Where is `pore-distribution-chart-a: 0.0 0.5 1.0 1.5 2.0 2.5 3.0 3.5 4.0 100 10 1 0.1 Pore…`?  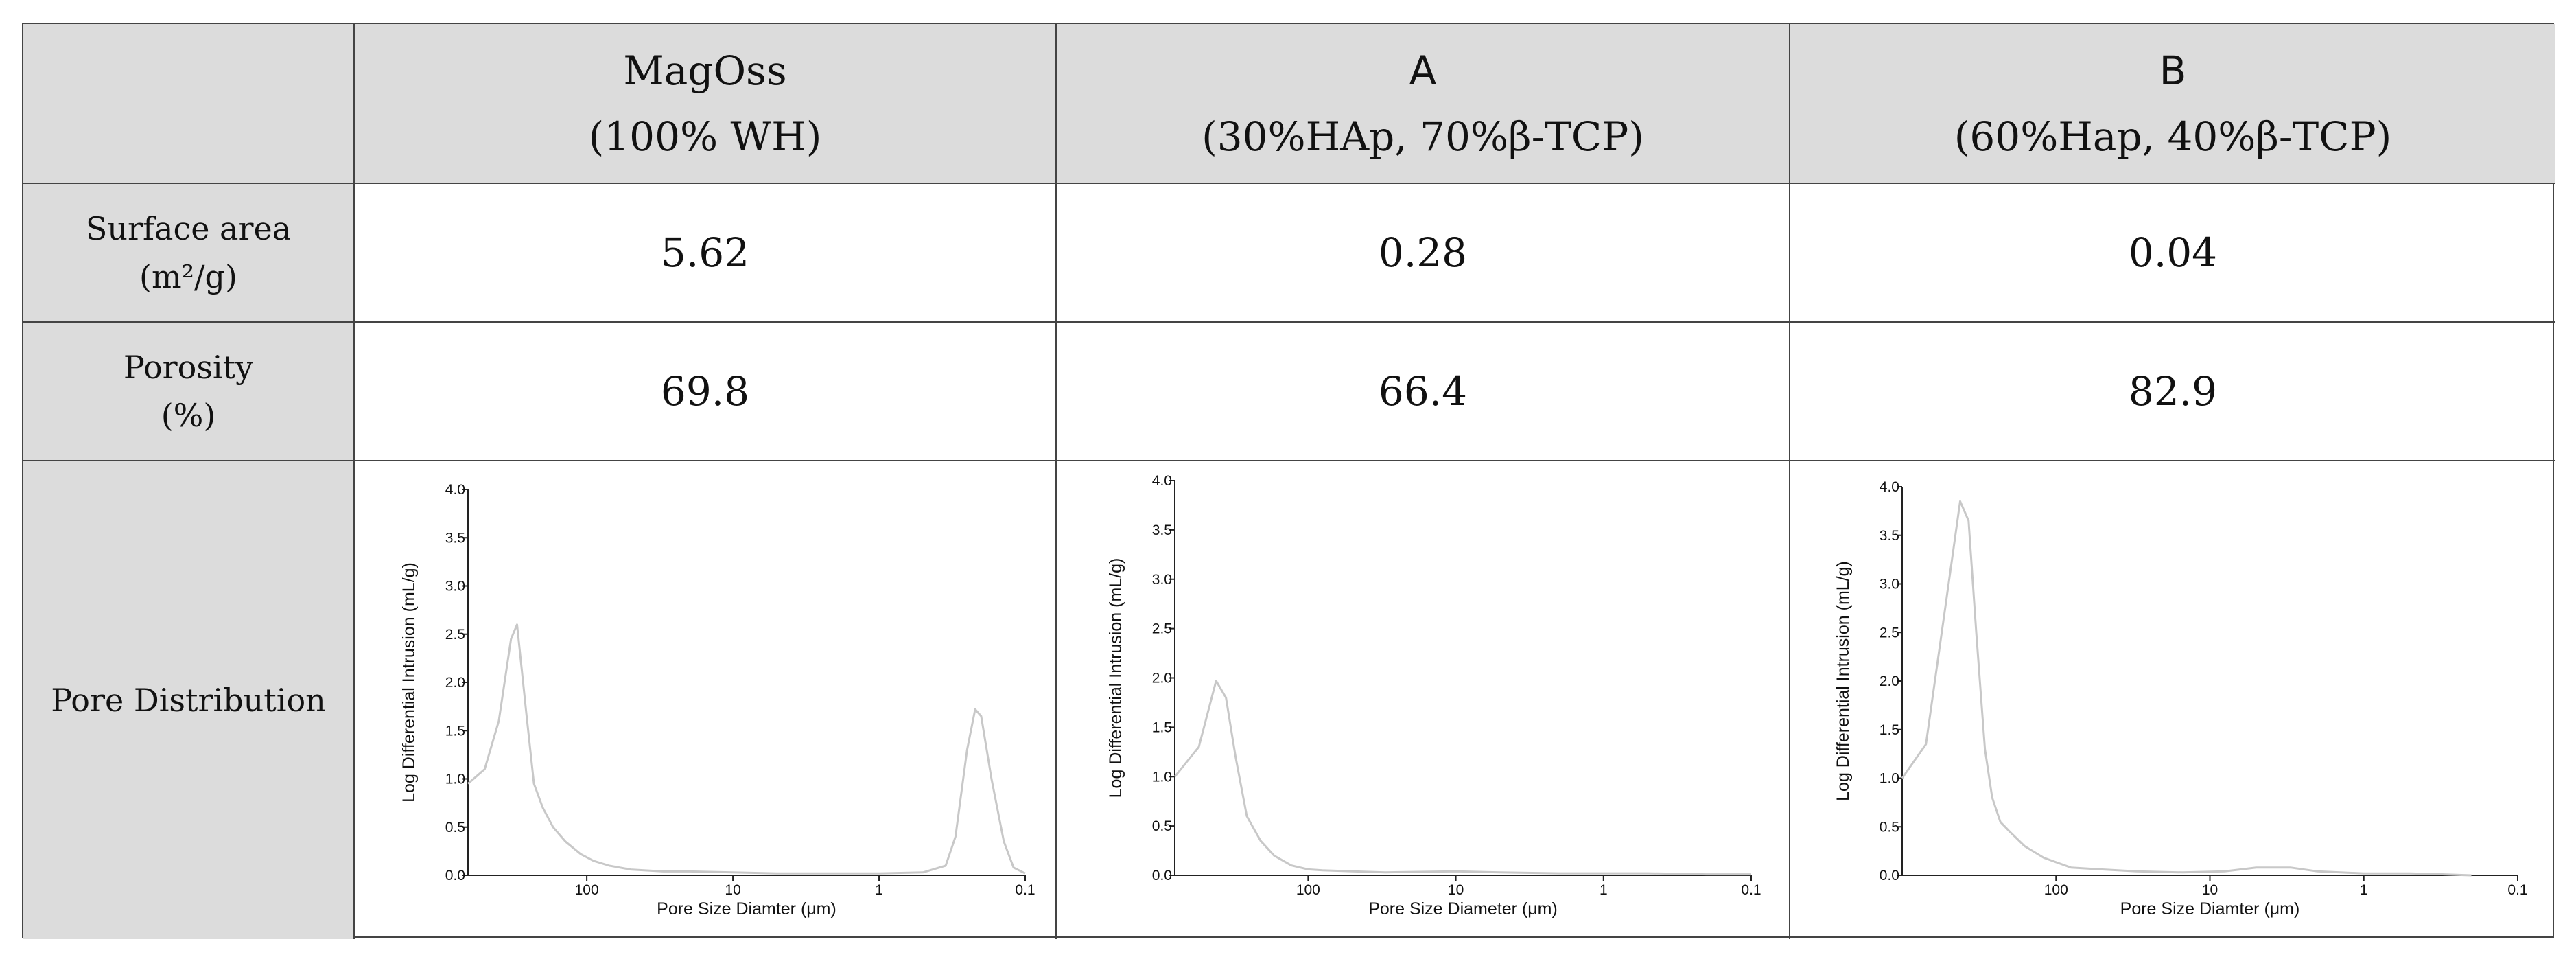
pore-distribution-chart-a: 0.0 0.5 1.0 1.5 2.0 2.5 3.0 3.5 4.0 100 10 1 0.1 Pore… is located at coordinates (1433, 696).